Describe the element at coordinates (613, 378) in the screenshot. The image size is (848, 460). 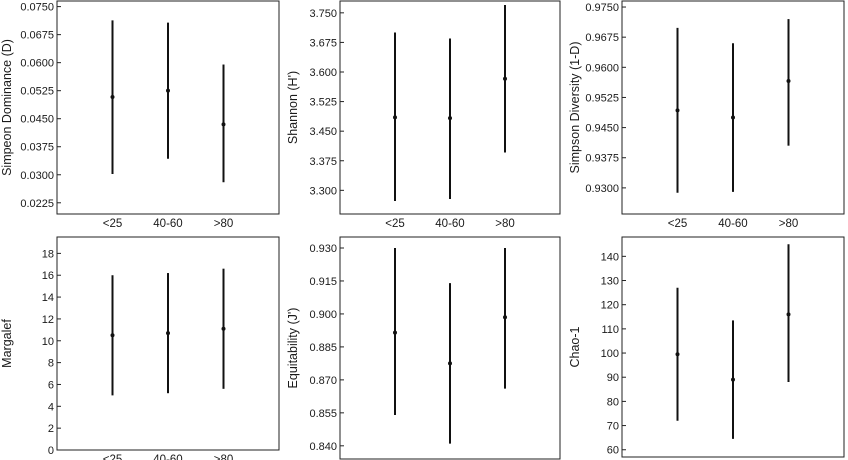
I see `y-tick-label: 90` at that location.